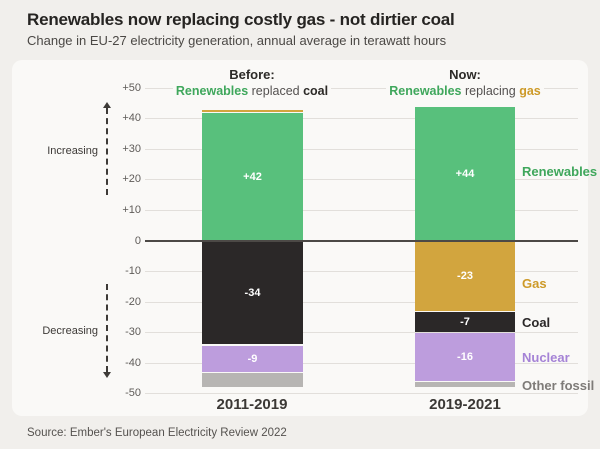 This screenshot has width=600, height=449. Describe the element at coordinates (361, 241) in the screenshot. I see `zero-line` at that location.